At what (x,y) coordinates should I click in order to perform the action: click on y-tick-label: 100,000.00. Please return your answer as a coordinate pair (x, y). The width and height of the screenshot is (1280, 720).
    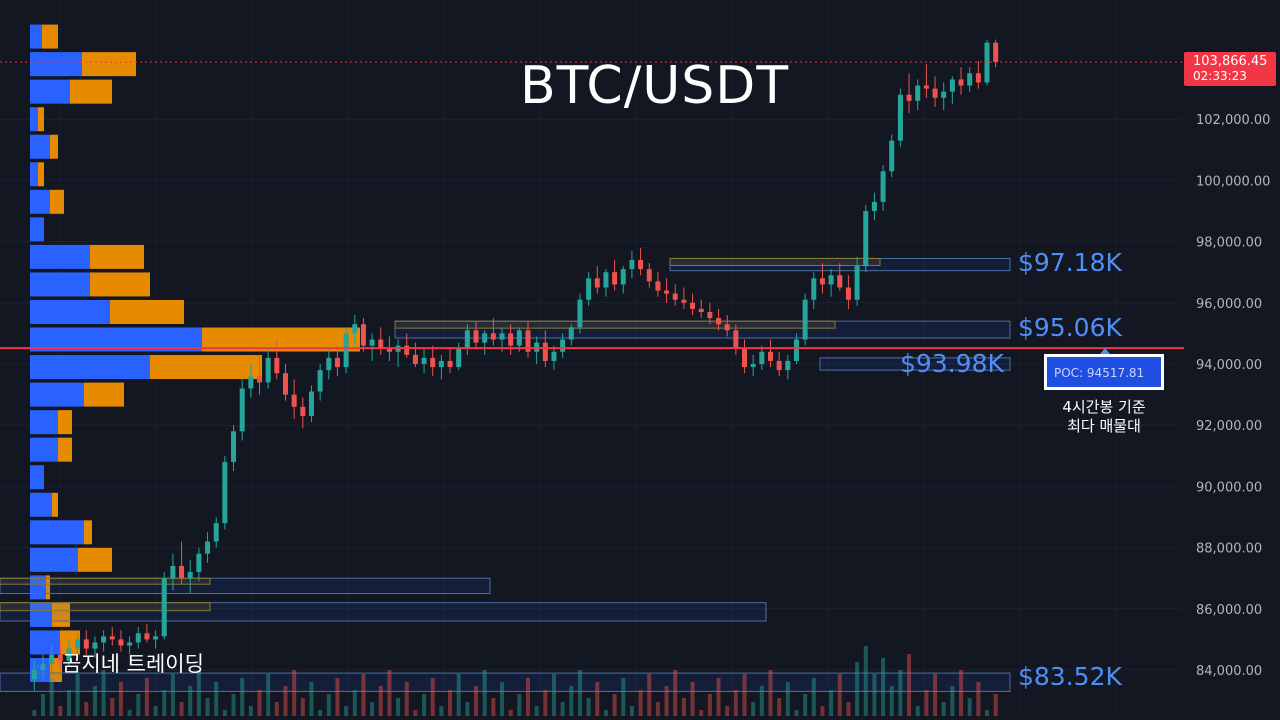
    Looking at the image, I should click on (1233, 181).